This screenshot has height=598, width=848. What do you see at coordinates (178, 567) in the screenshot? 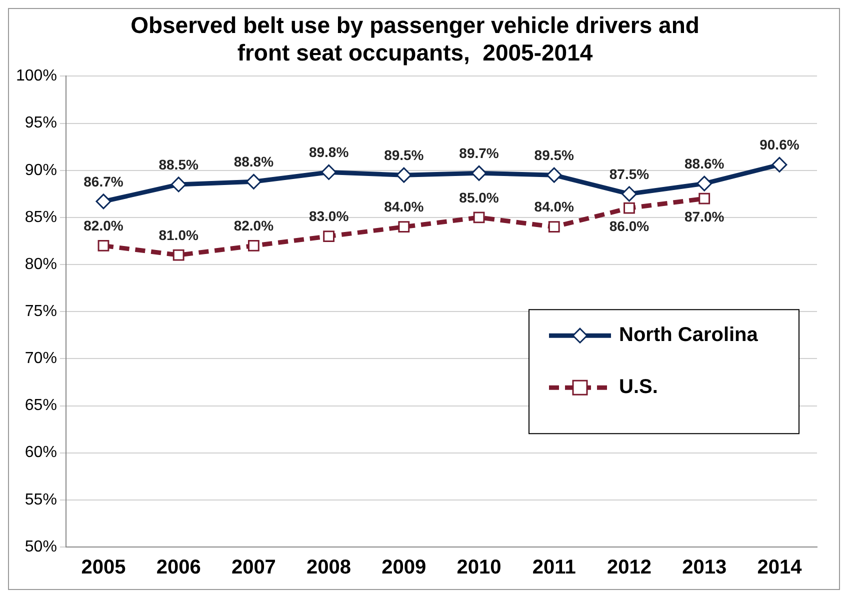
I see `x-tick-label: 2006` at bounding box center [178, 567].